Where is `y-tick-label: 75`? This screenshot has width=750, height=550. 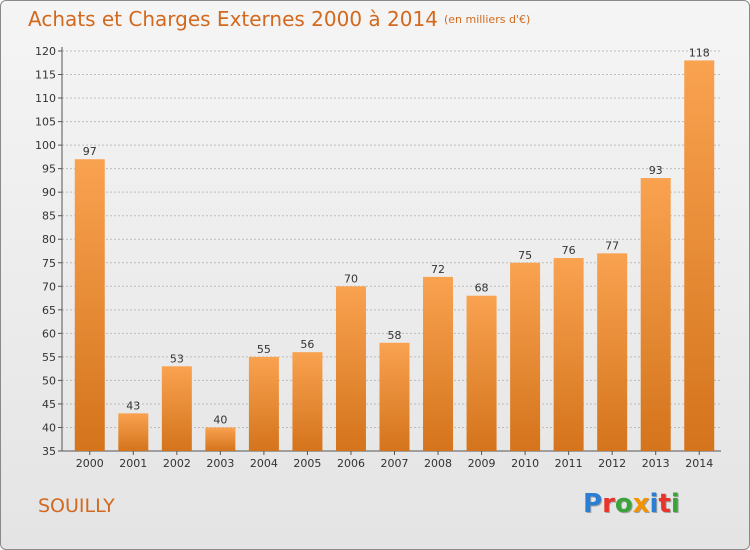 y-tick-label: 75 is located at coordinates (49, 263).